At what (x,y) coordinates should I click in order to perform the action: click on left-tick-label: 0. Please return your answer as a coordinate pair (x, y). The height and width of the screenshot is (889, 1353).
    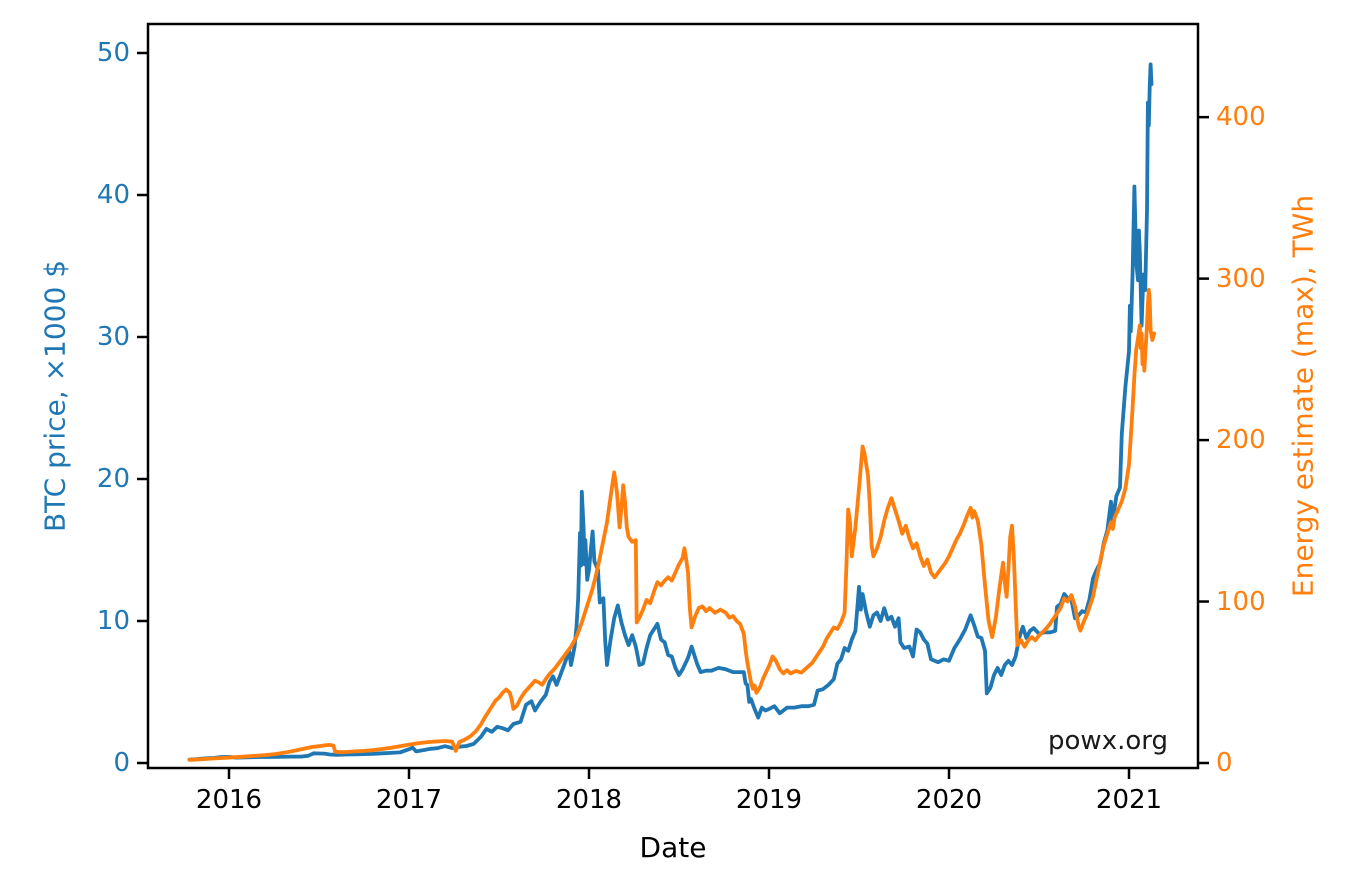
    Looking at the image, I should click on (121, 763).